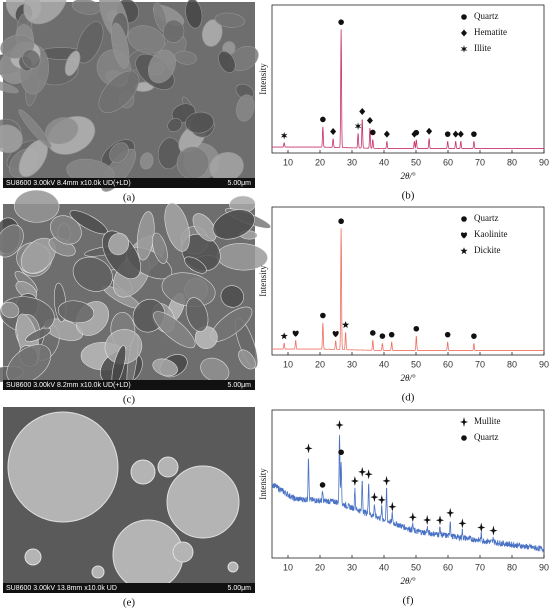 The image size is (550, 611). Describe the element at coordinates (490, 32) in the screenshot. I see `legend-label: Hematite` at that location.